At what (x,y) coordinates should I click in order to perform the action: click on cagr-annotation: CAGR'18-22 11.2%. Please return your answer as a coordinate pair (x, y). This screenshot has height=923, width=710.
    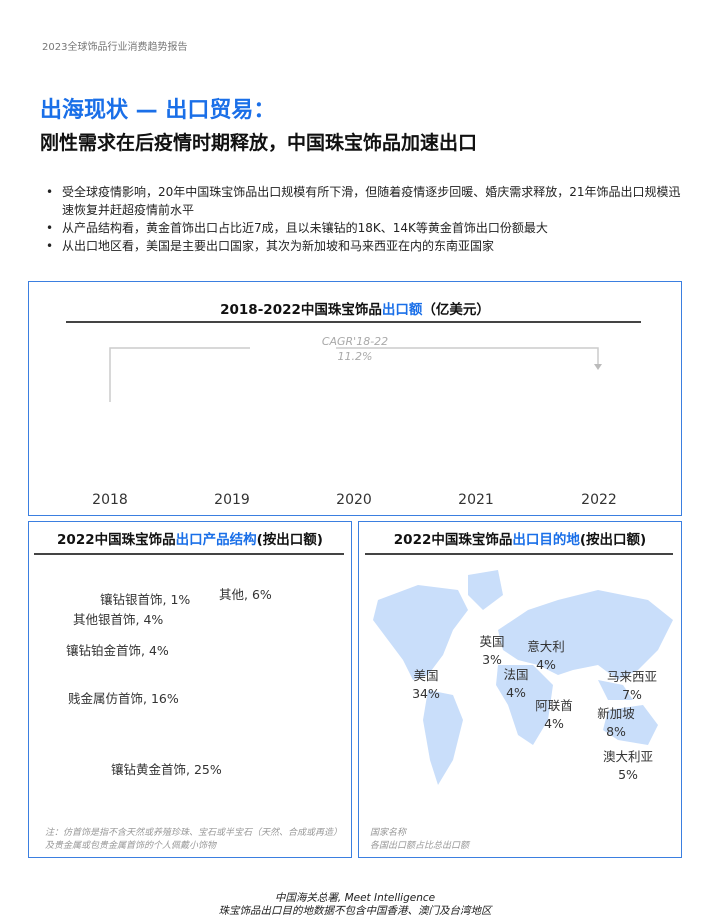
    Looking at the image, I should click on (355, 349).